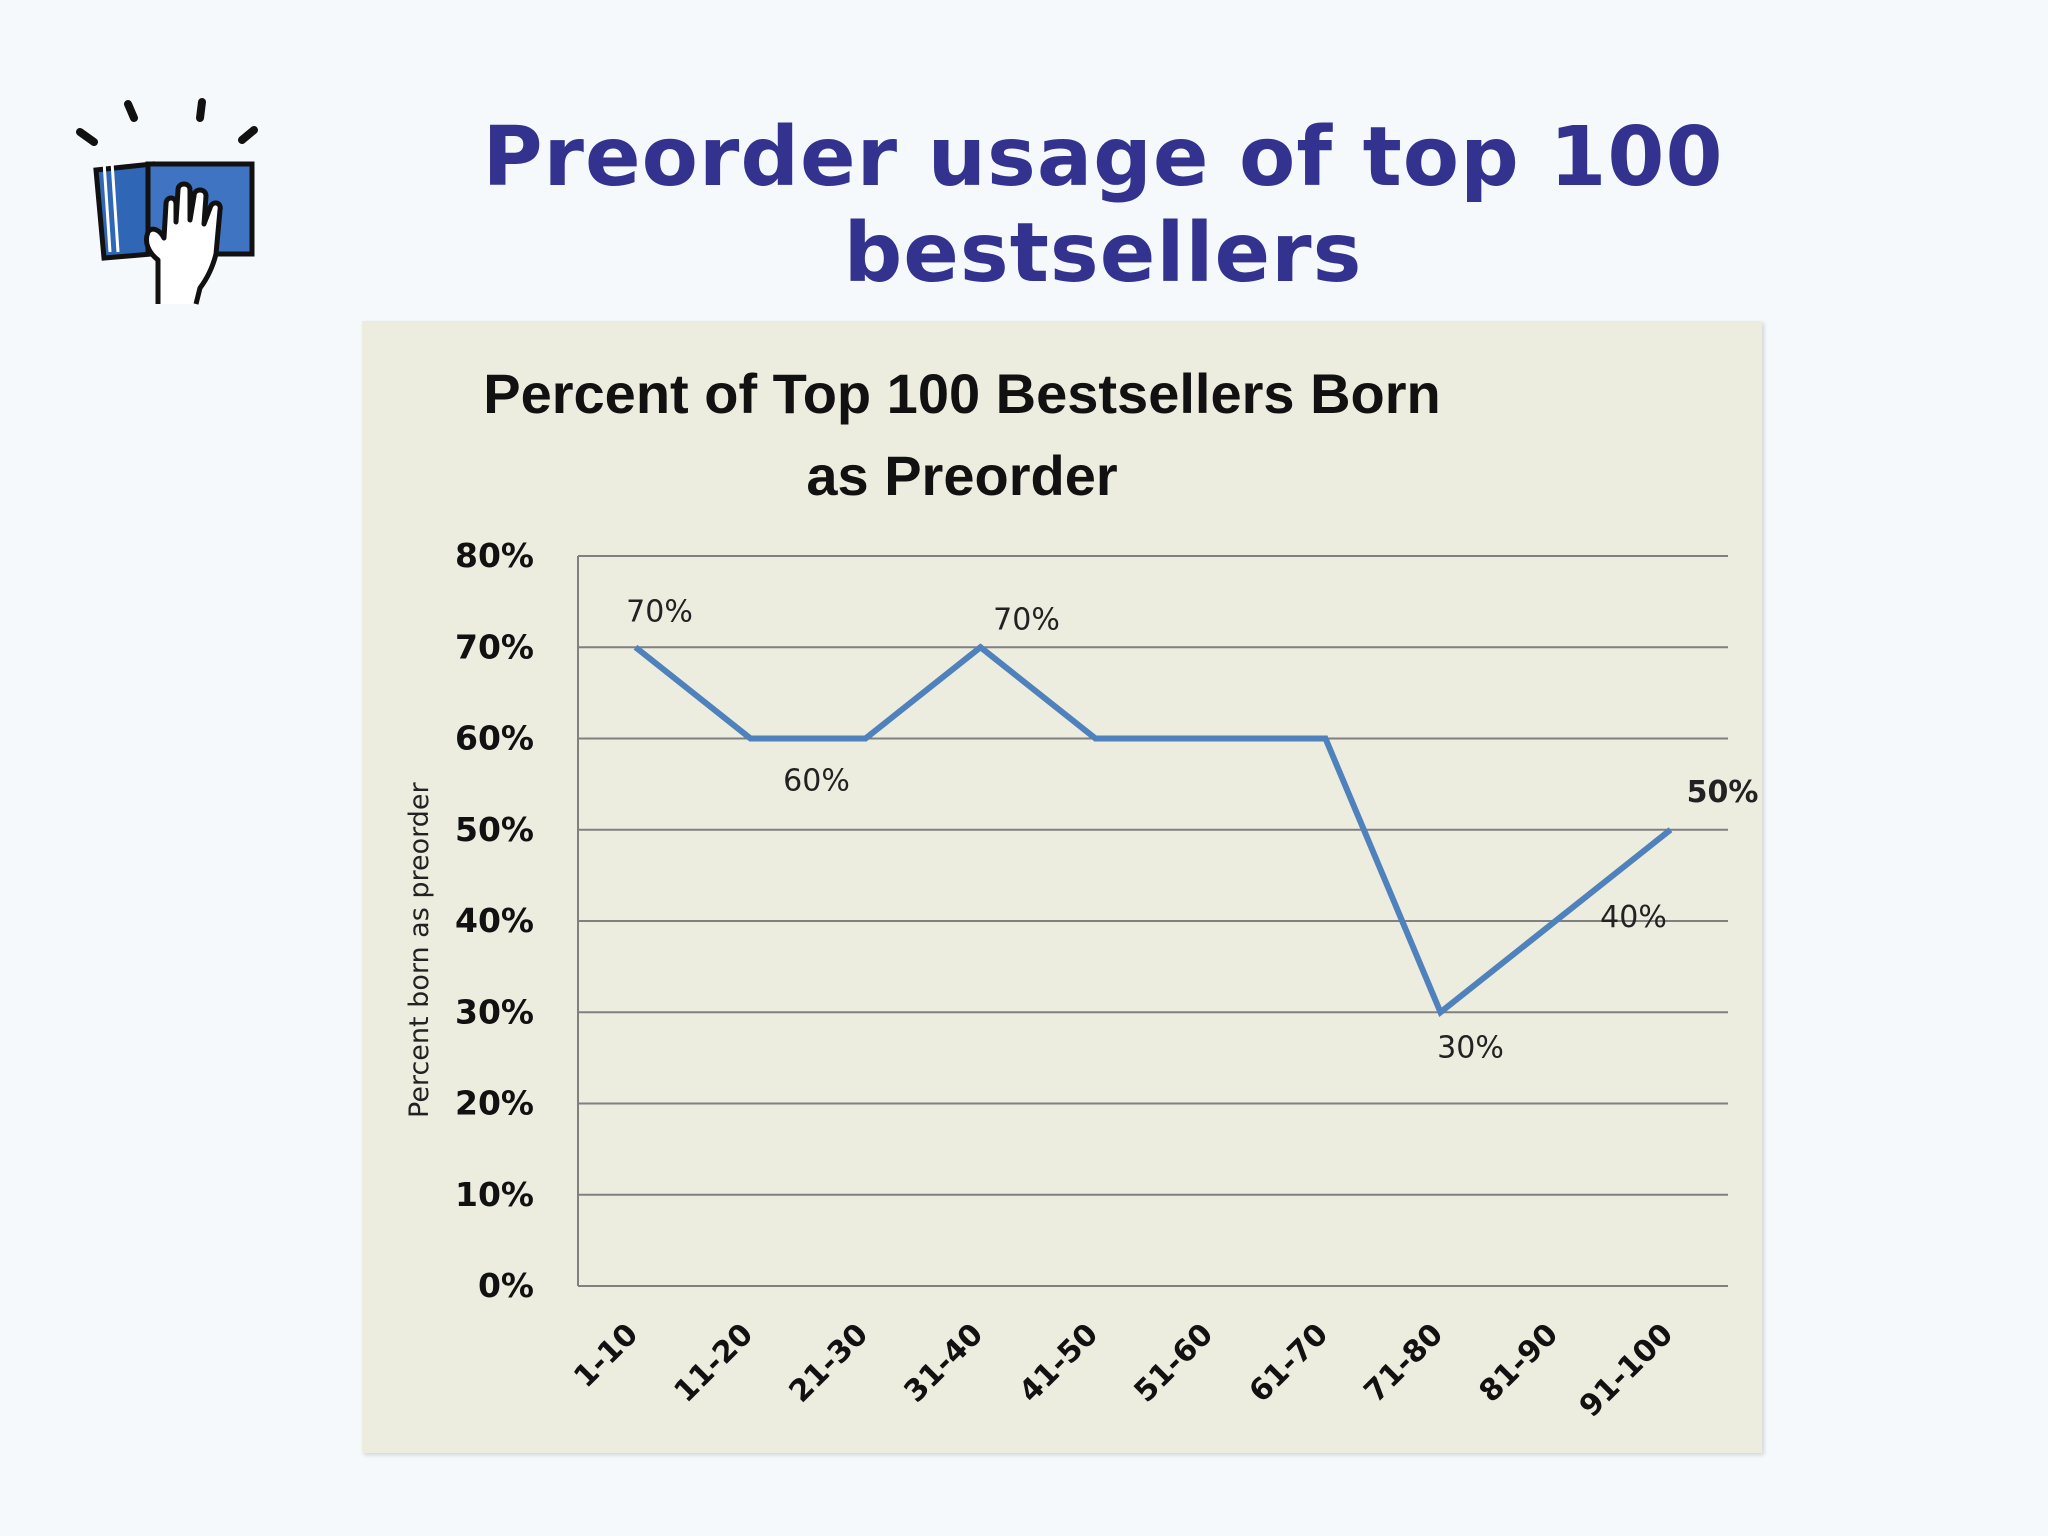 The image size is (2048, 1536). I want to click on data-label: 30%, so click(1470, 1047).